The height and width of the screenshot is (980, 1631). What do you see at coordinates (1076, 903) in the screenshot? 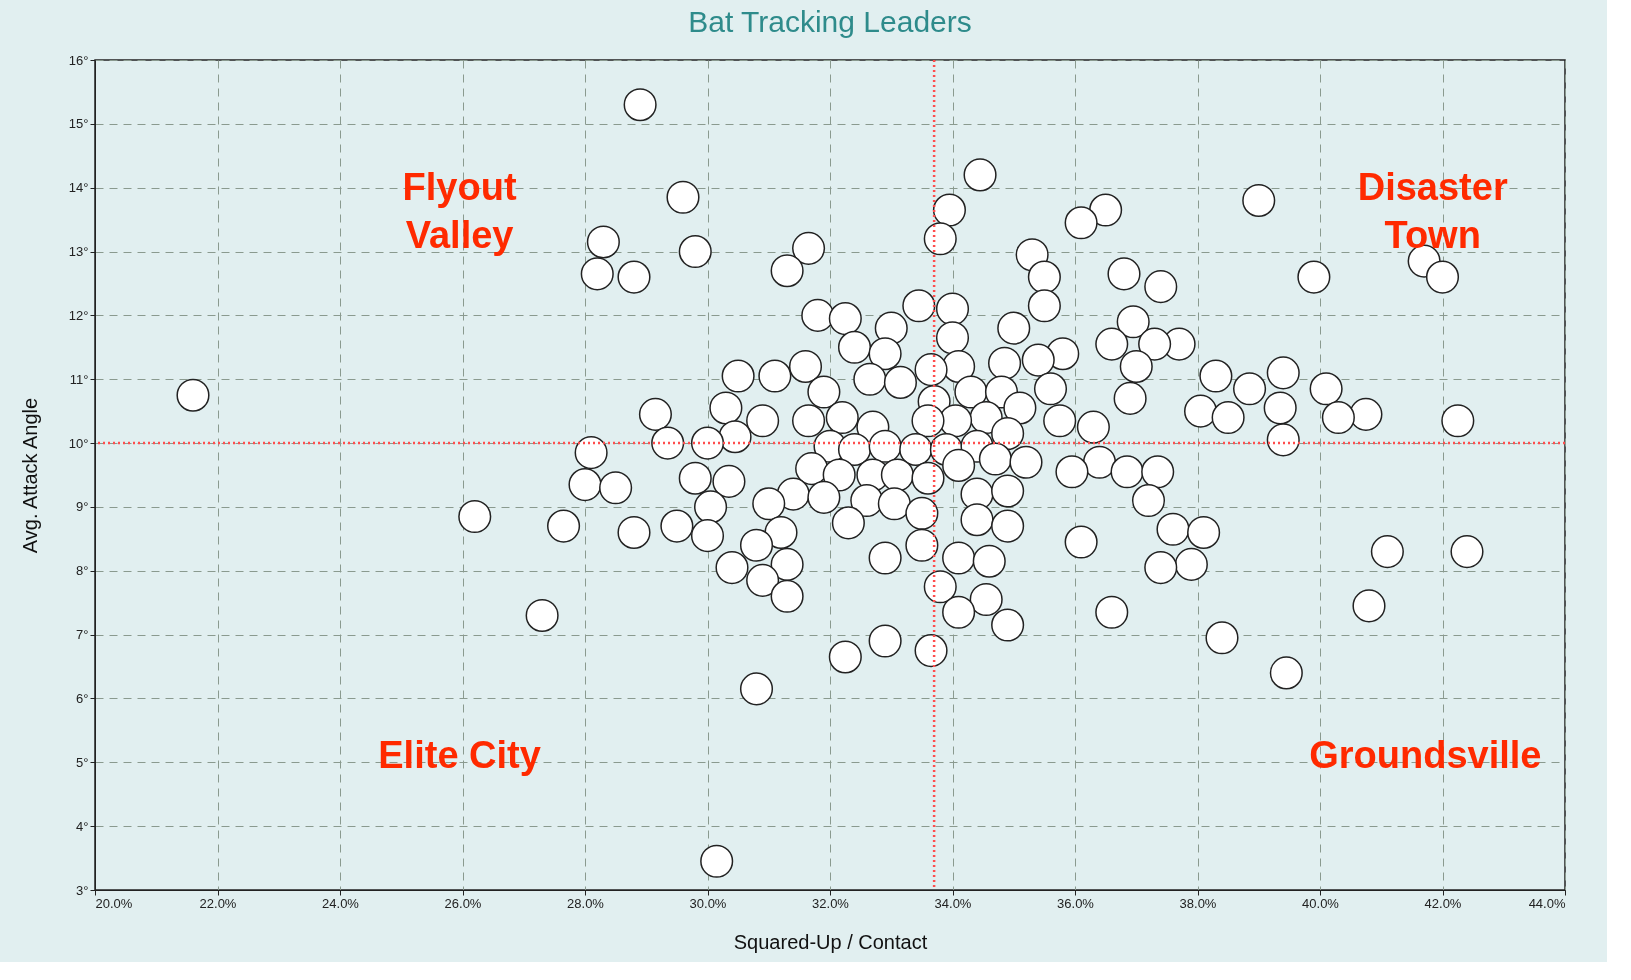
I see `x-tick-label: 36.0%` at bounding box center [1076, 903].